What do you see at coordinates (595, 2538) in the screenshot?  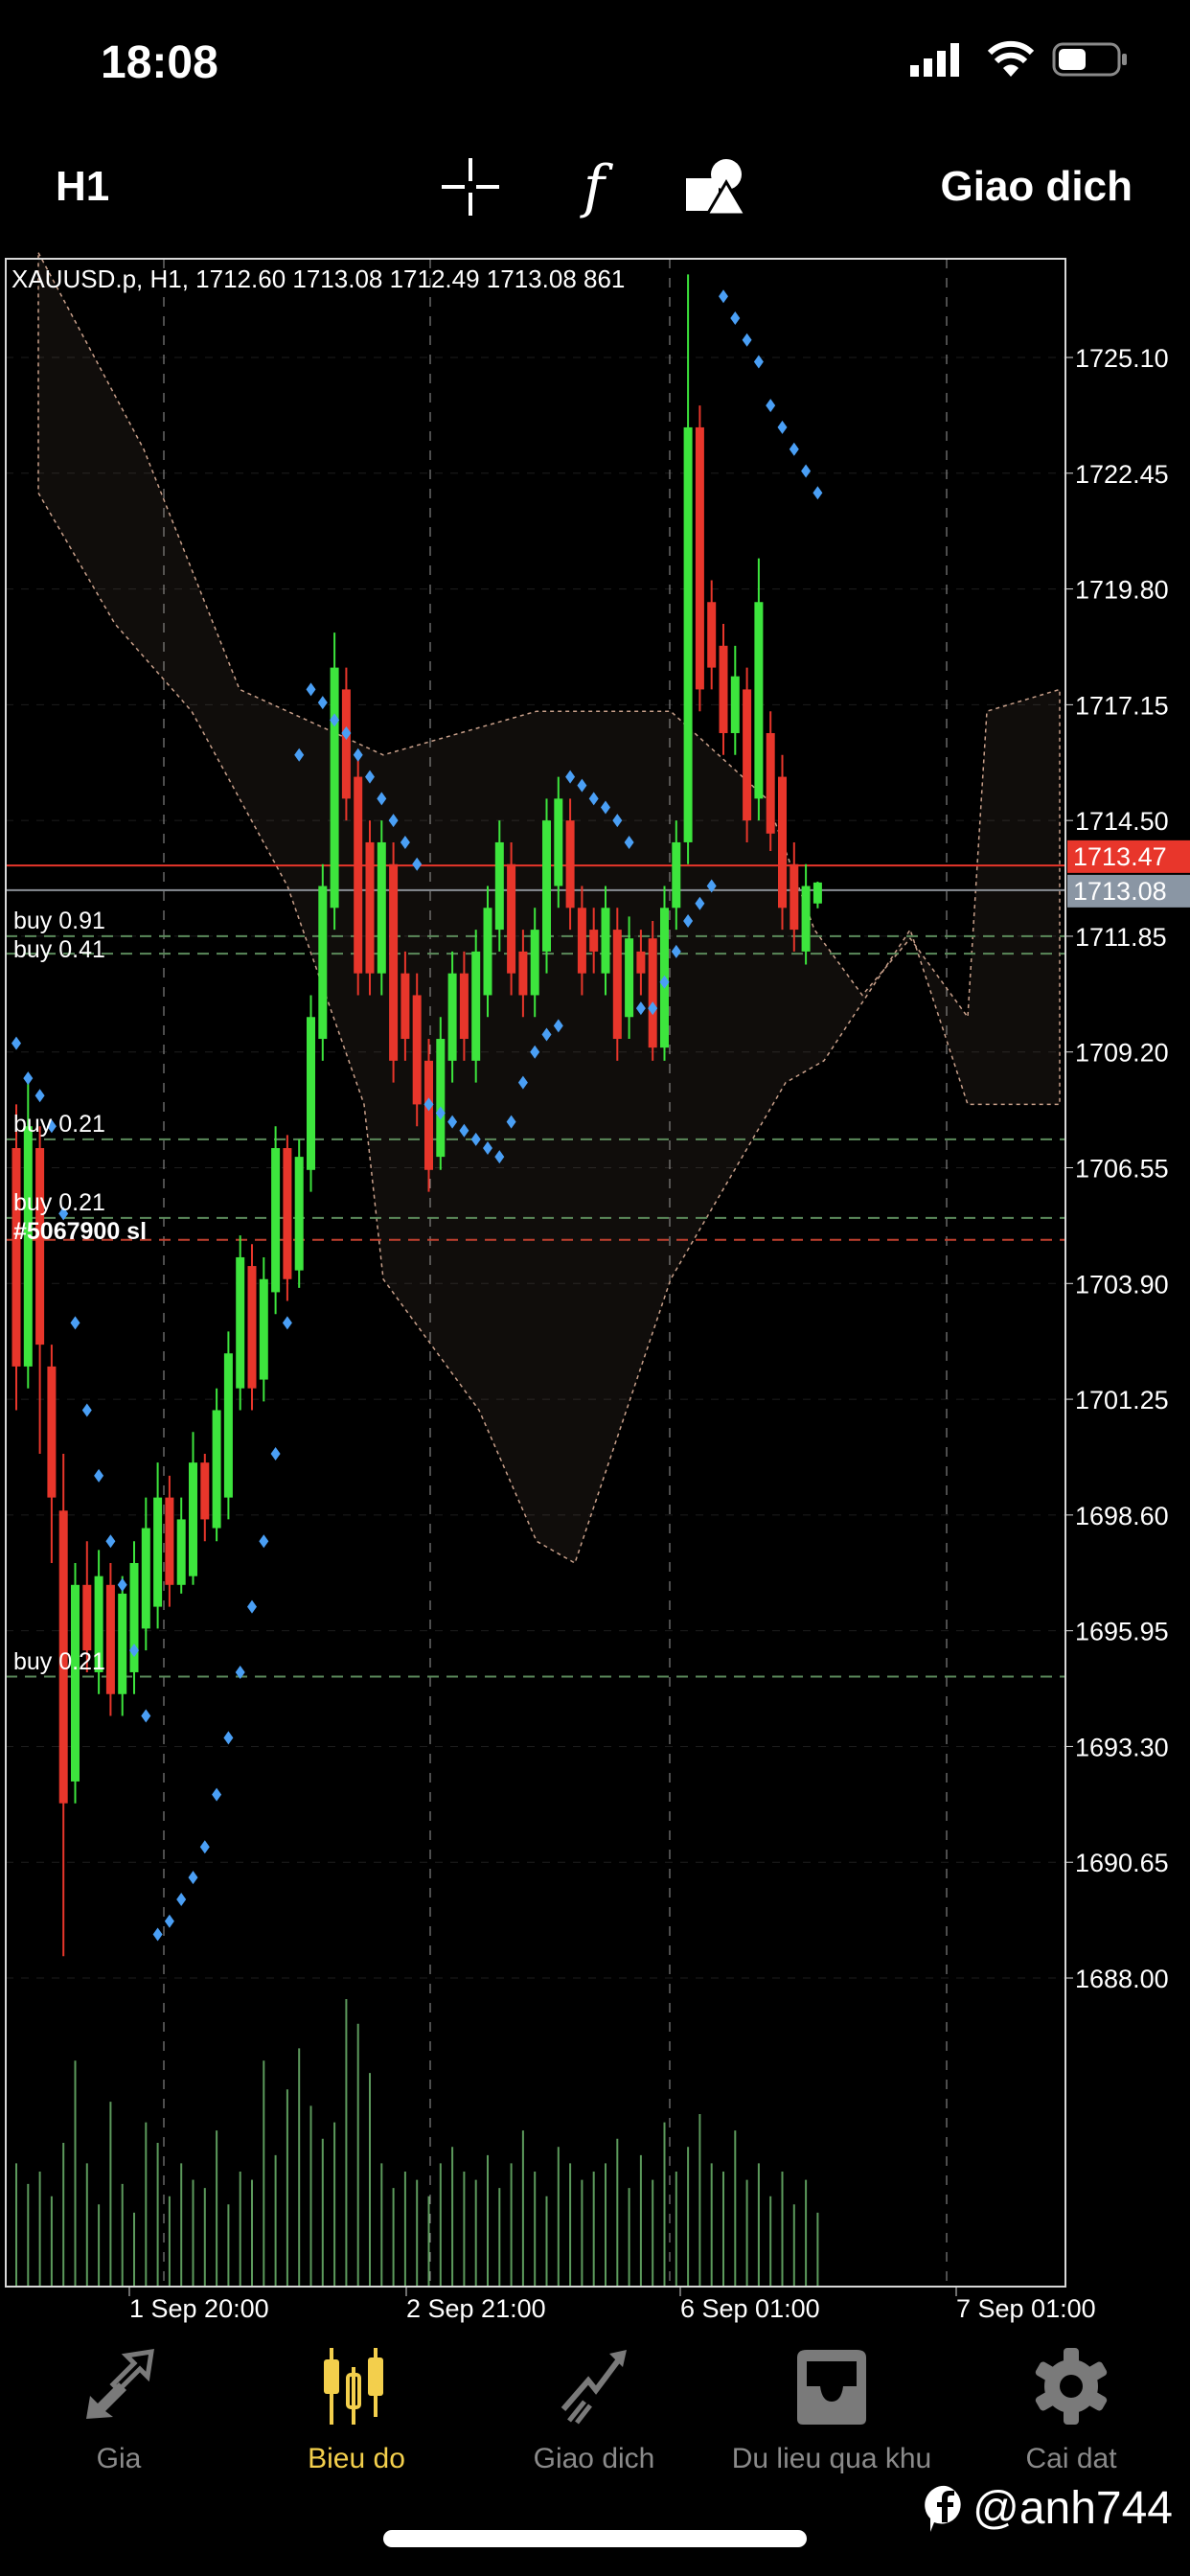 I see `home-indicator` at bounding box center [595, 2538].